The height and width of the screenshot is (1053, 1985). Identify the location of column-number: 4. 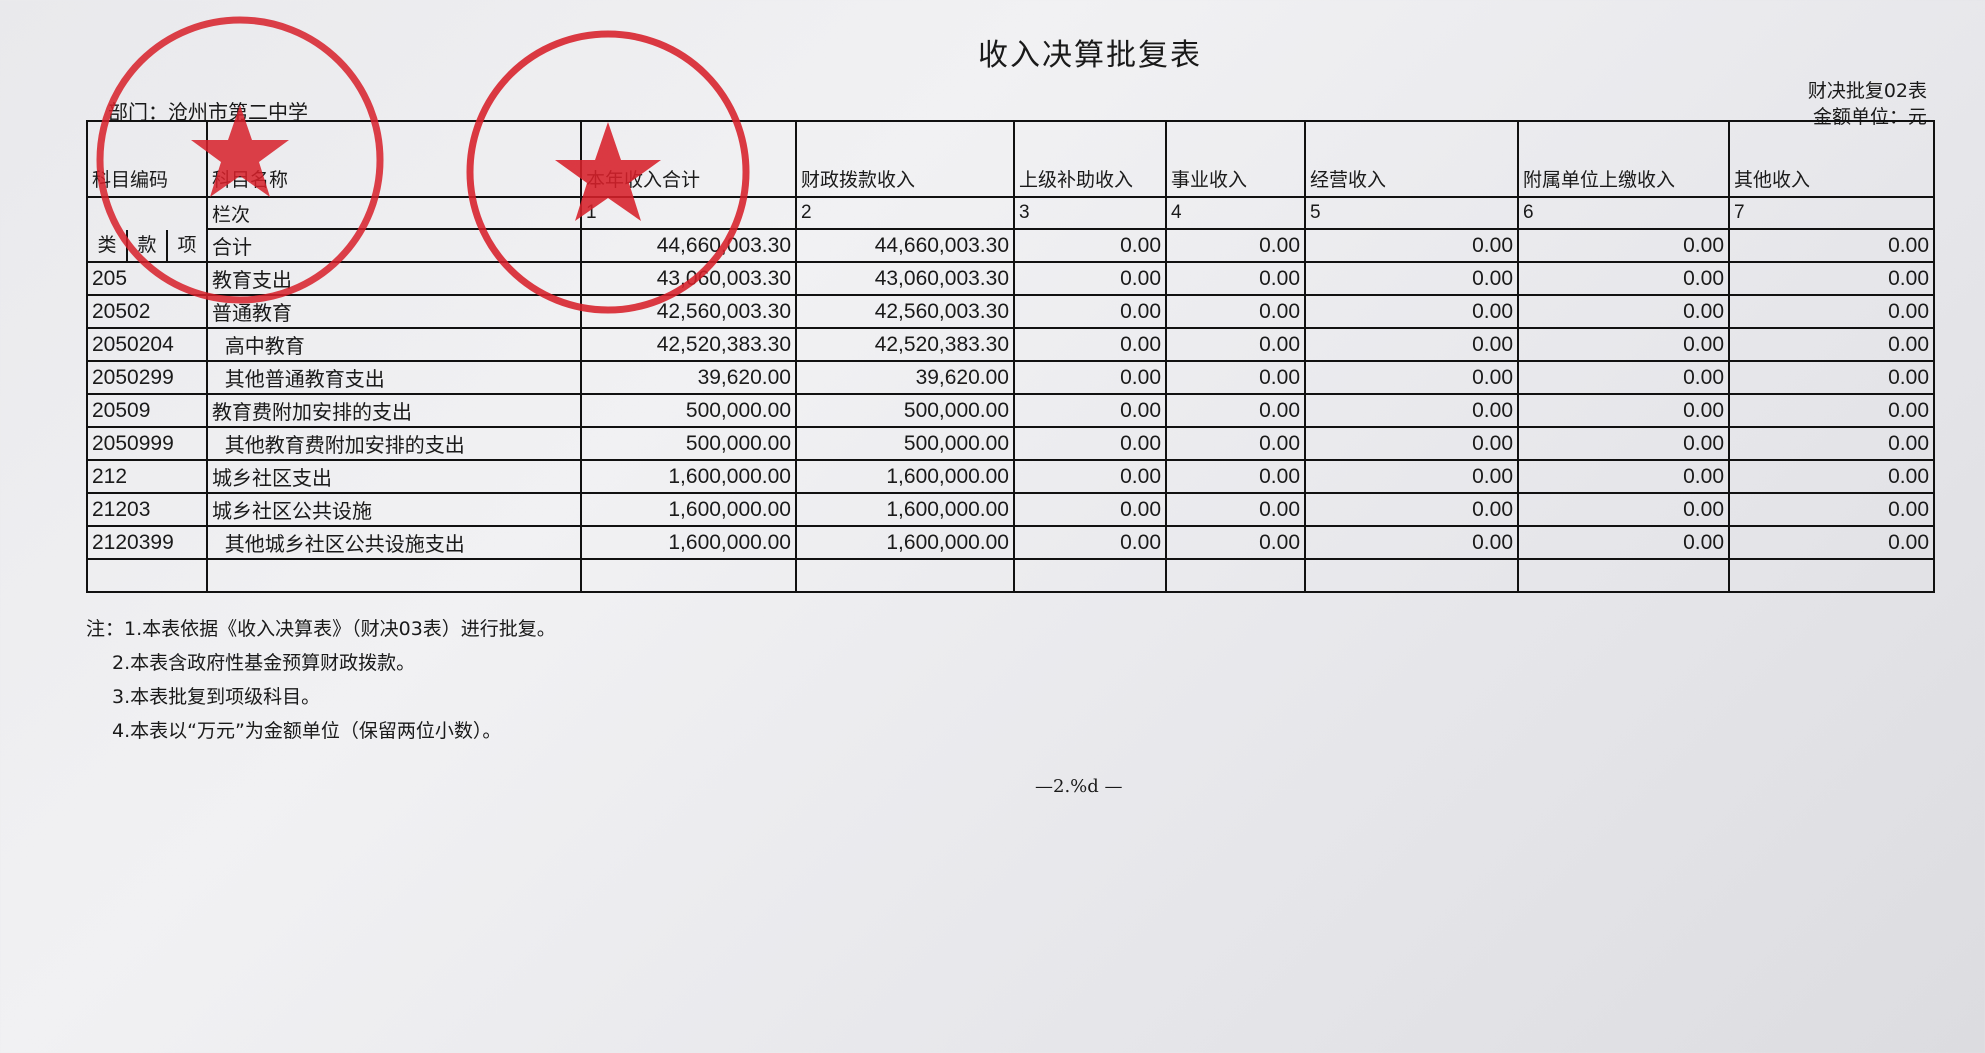
(1235, 213).